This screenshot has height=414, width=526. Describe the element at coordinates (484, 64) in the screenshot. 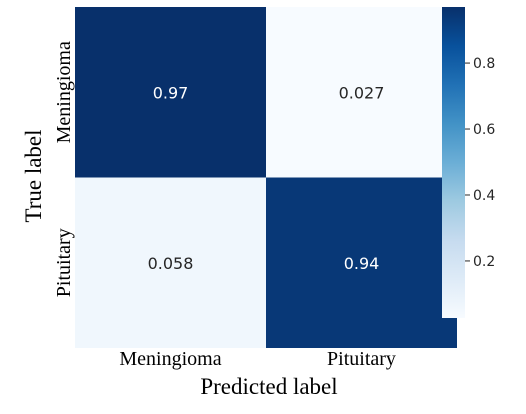

I see `colorbar-tick-label: 0.8` at that location.